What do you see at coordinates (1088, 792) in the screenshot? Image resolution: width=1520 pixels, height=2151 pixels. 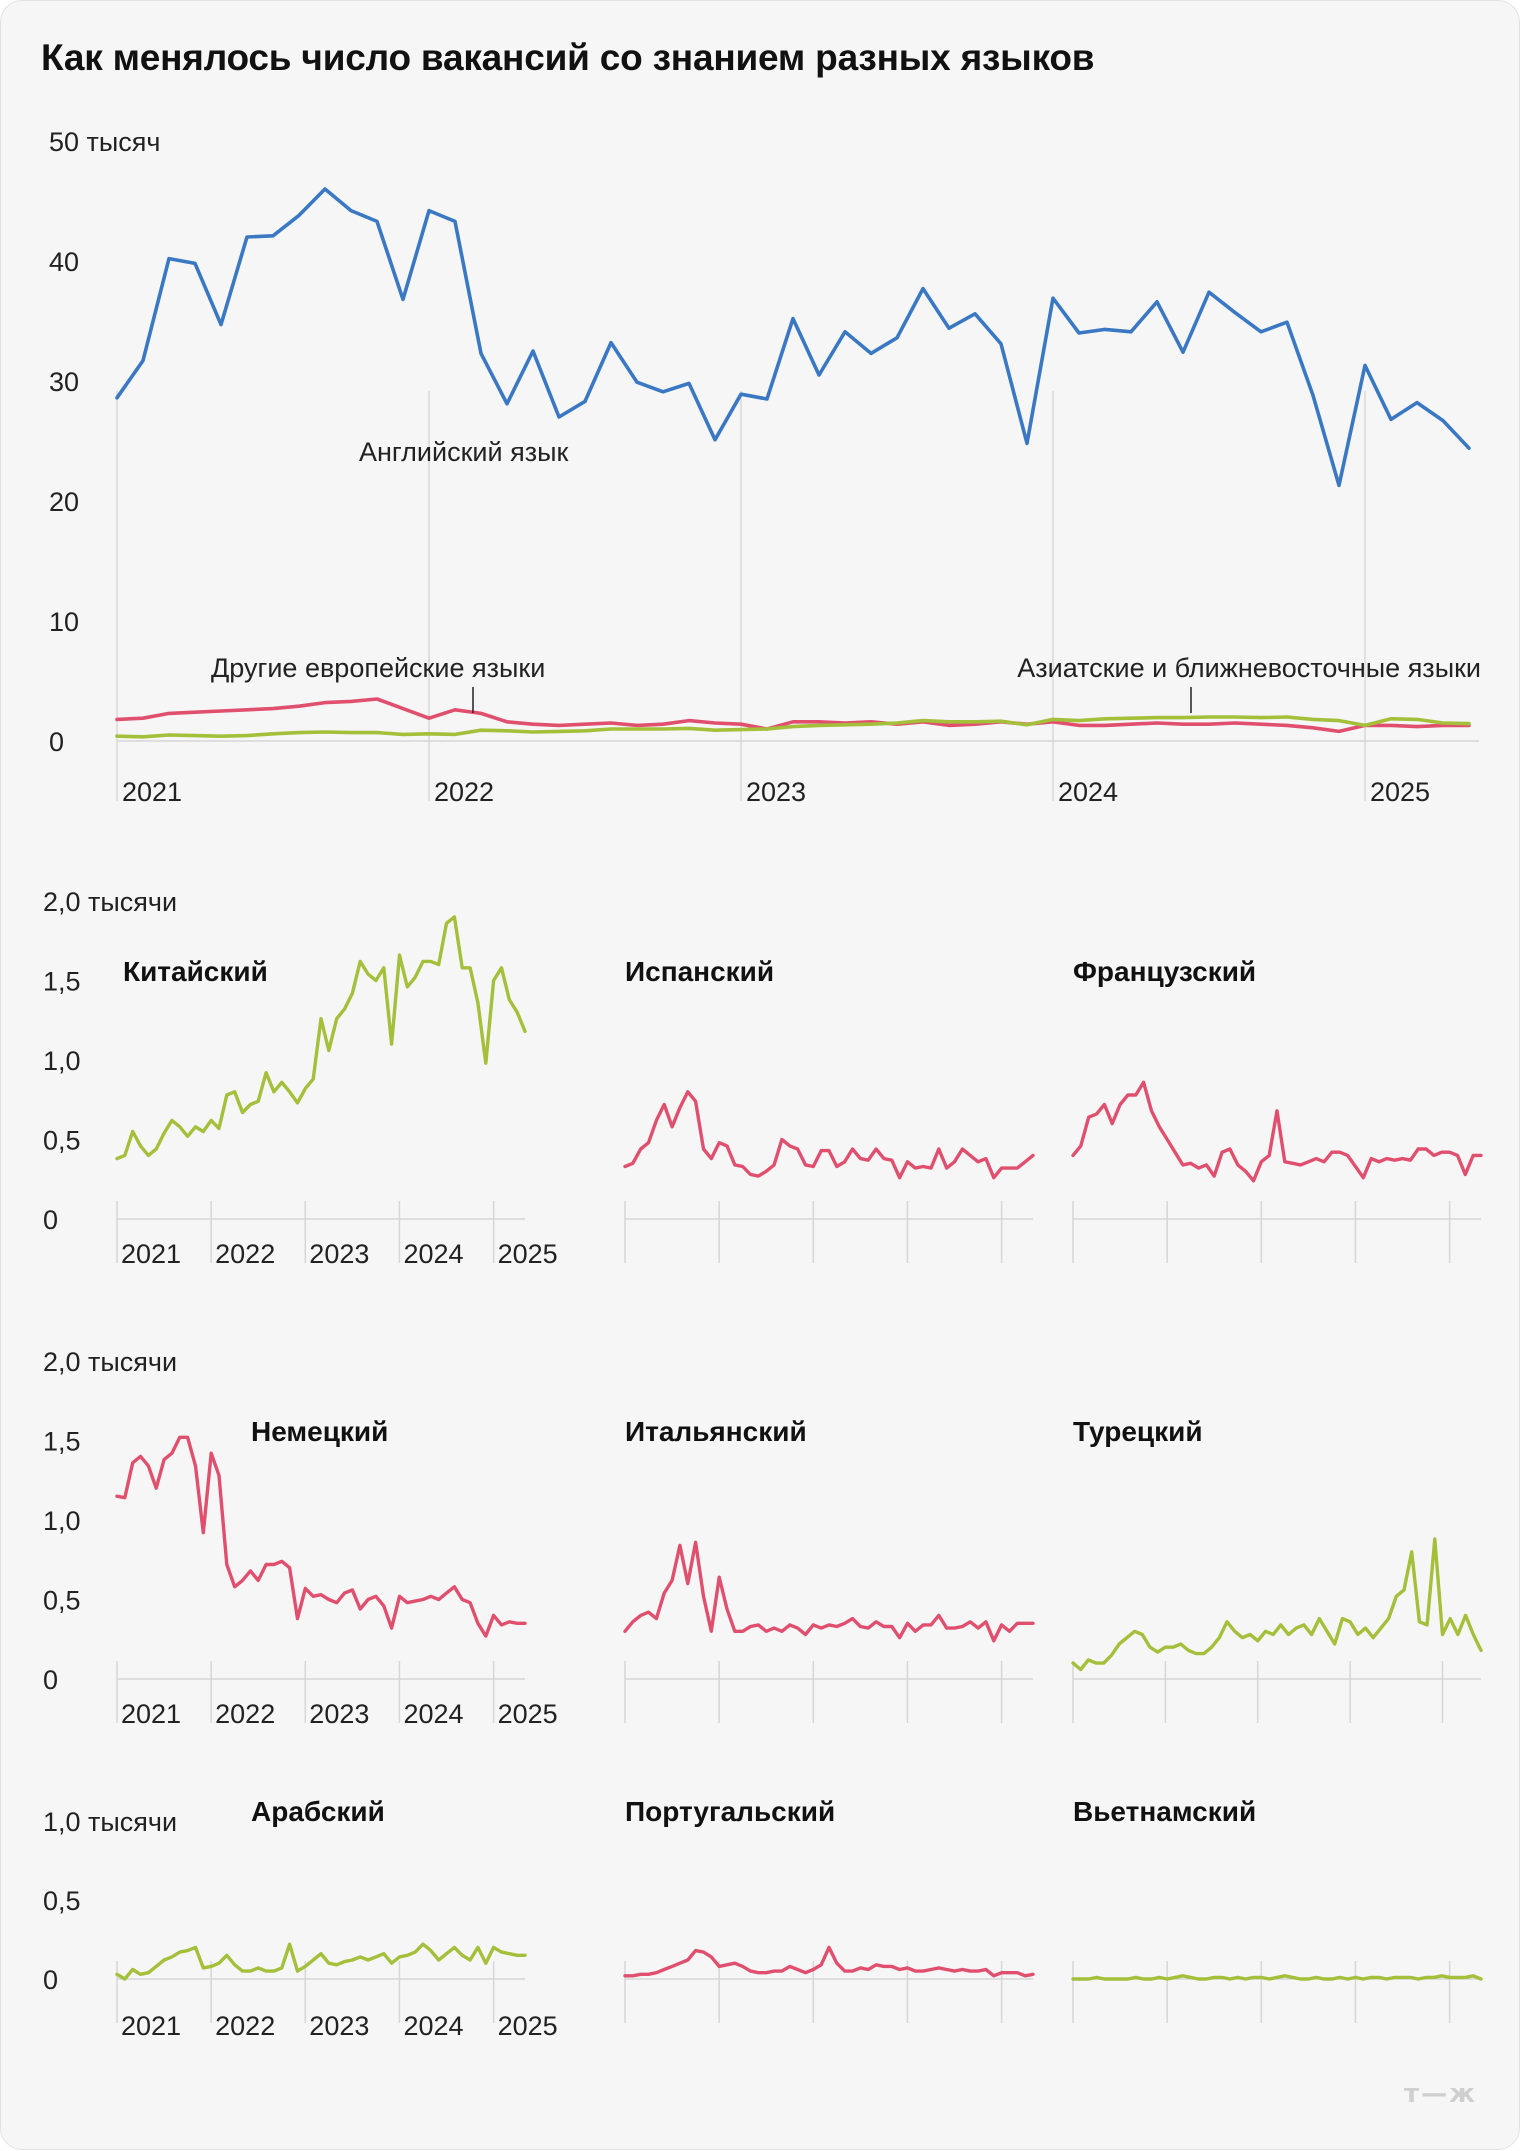 I see `main-x-tick-label: 2024` at bounding box center [1088, 792].